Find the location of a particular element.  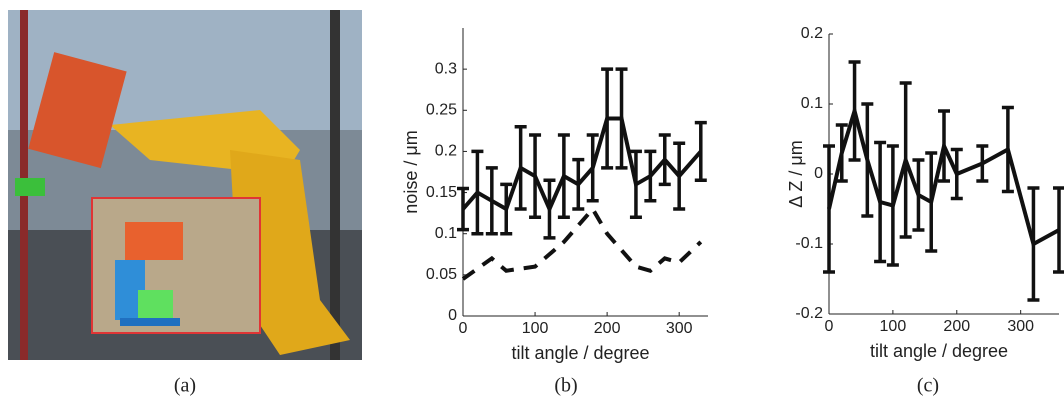

y-axis-label: Δ Z / μm is located at coordinates (796, 173).